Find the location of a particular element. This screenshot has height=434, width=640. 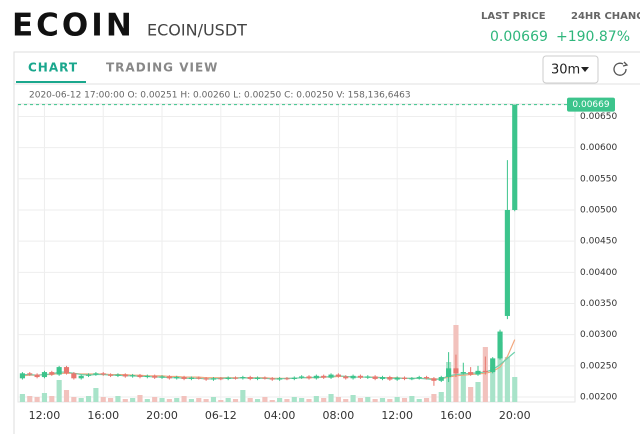

interval-dropdown is located at coordinates (570, 69).